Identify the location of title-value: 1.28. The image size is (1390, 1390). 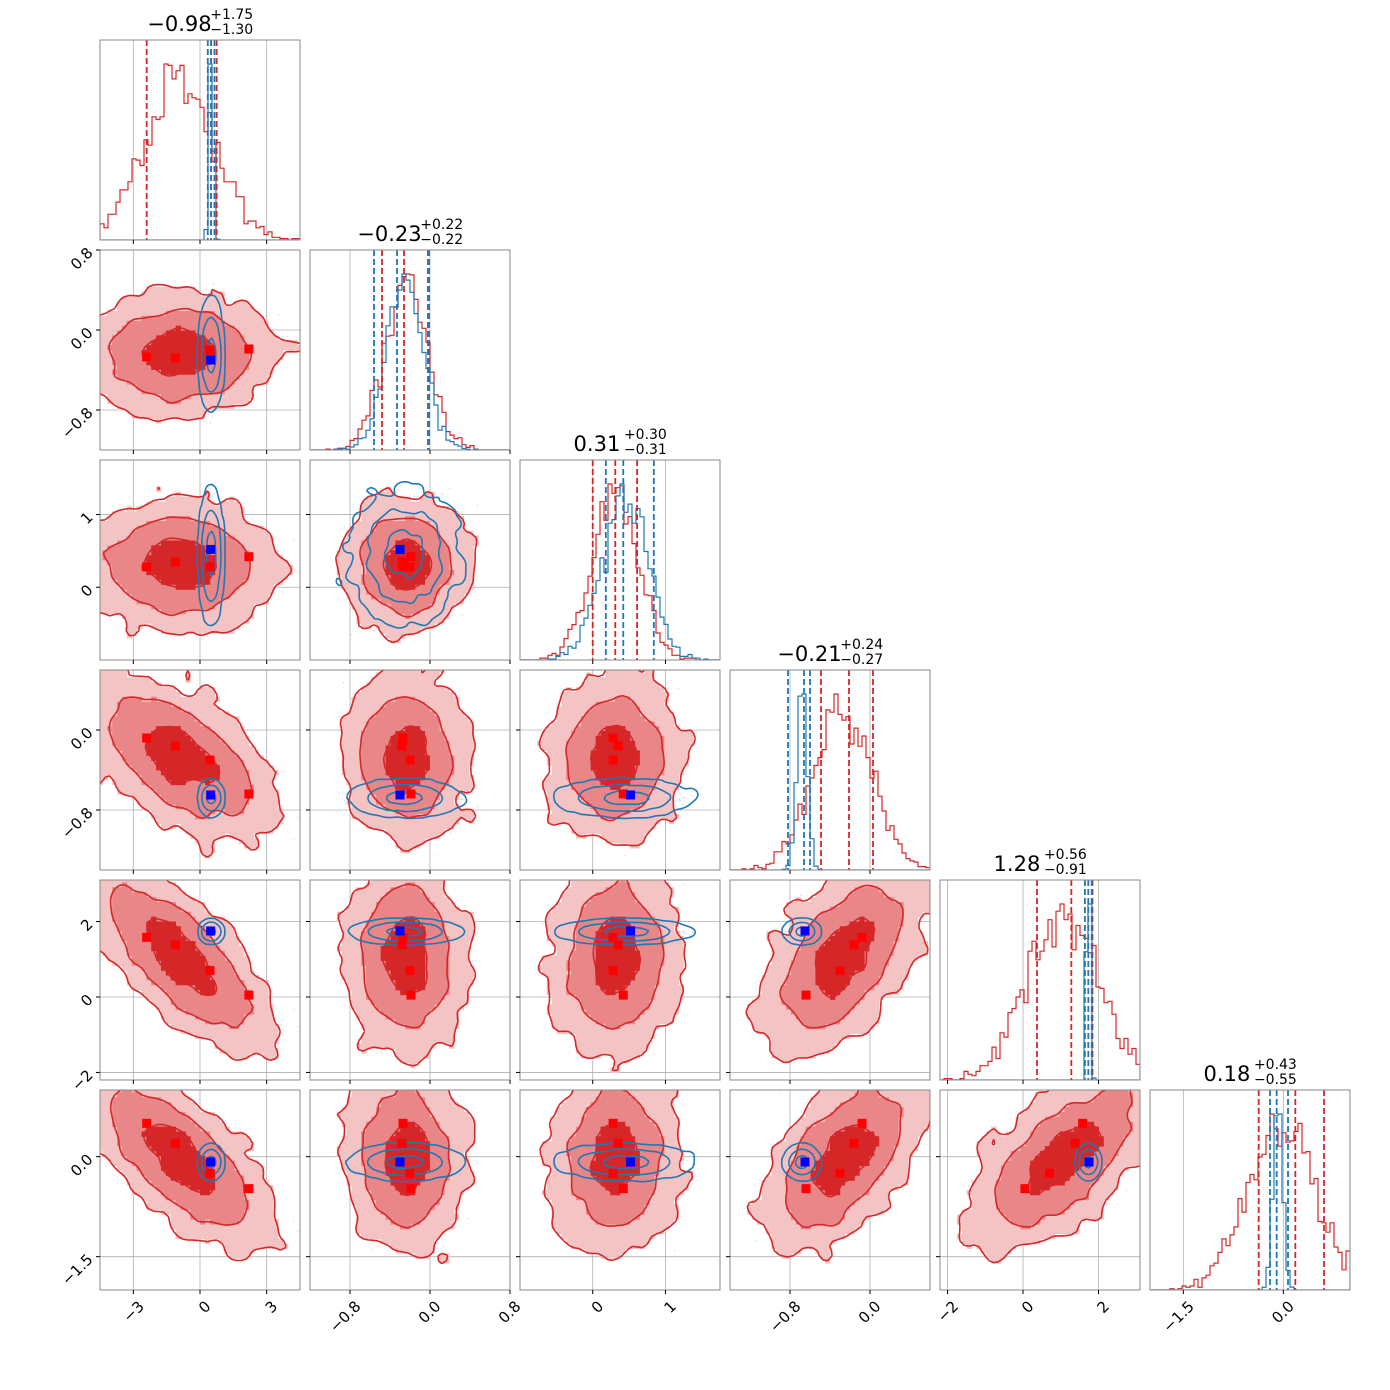
(1017, 864).